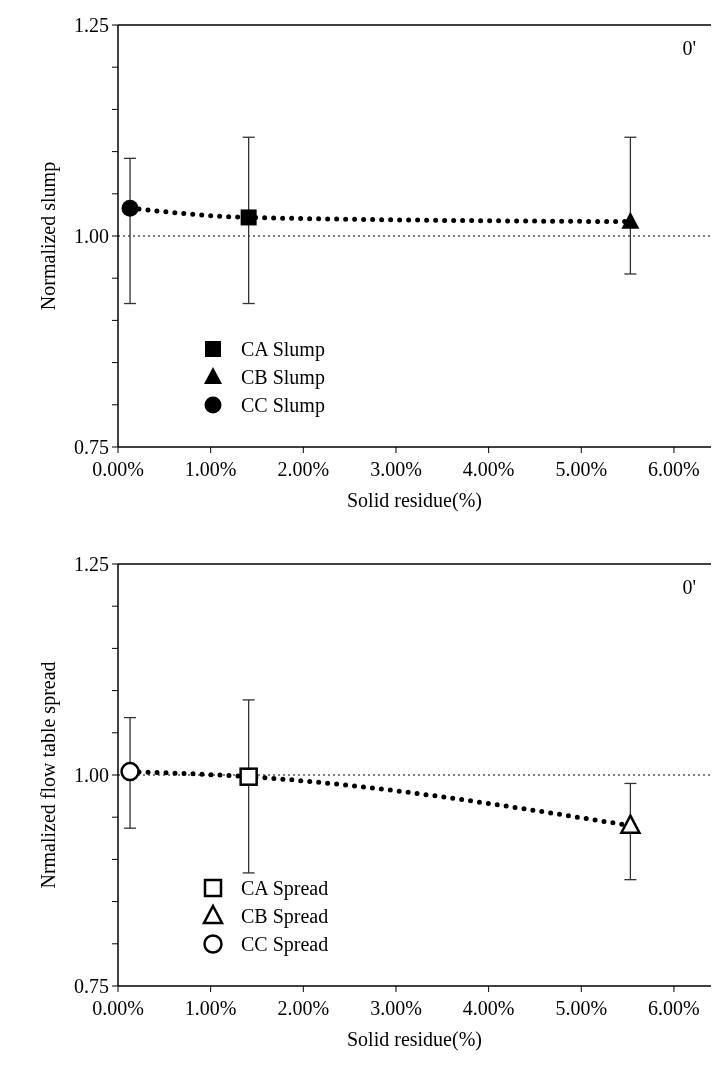  I want to click on legend-label: CB Slump, so click(283, 377).